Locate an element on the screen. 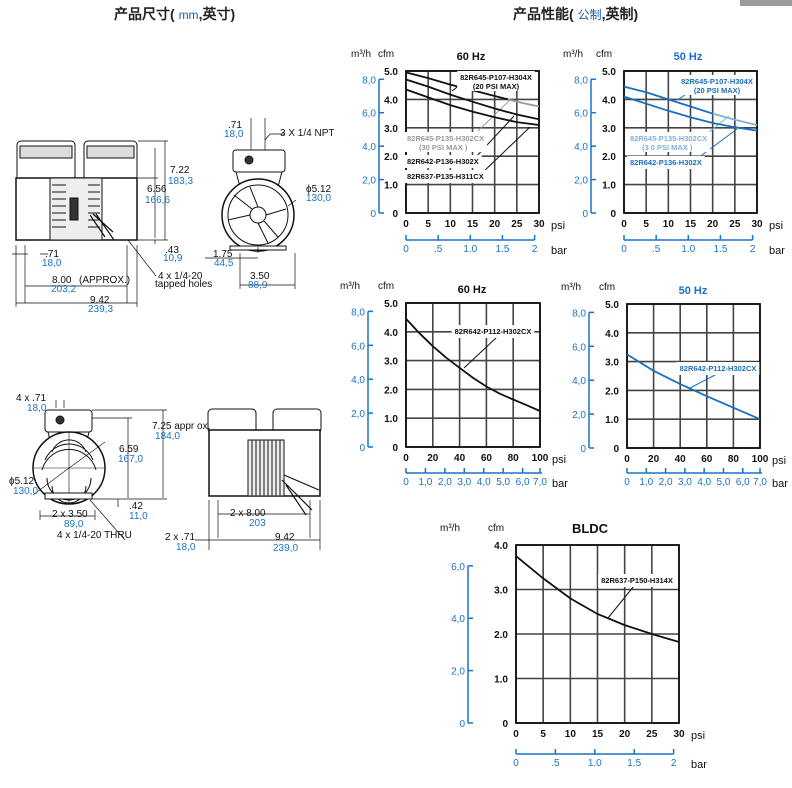  side-half-width-in: 1.75 is located at coordinates (223, 254).